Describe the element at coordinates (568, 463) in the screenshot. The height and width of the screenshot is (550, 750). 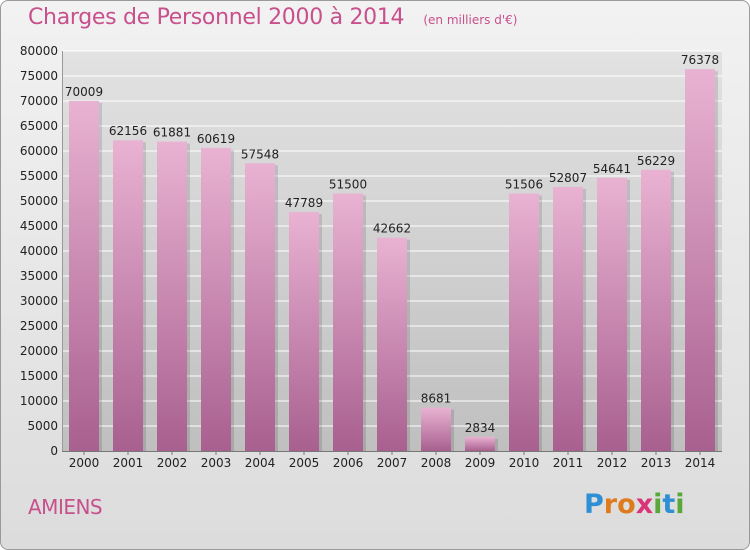
I see `x-tick-label: 2011` at that location.